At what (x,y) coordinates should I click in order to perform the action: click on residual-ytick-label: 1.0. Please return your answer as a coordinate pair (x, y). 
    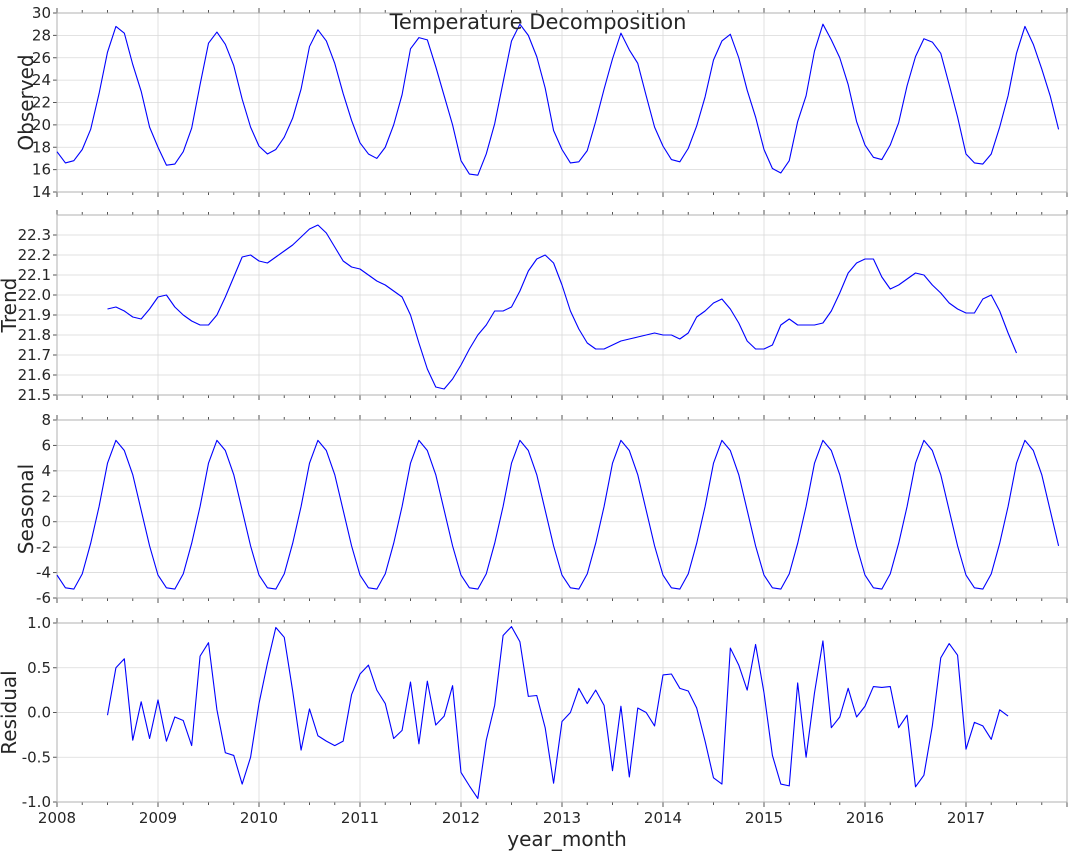
    Looking at the image, I should click on (39, 623).